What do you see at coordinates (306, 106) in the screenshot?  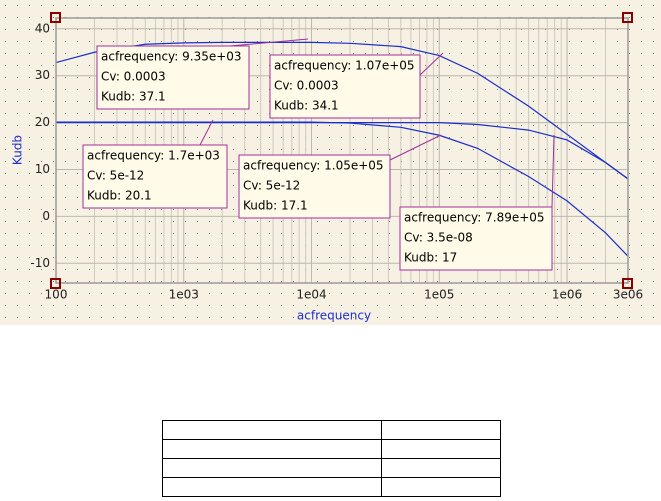 I see `marker-text: Kudb: 34.1` at bounding box center [306, 106].